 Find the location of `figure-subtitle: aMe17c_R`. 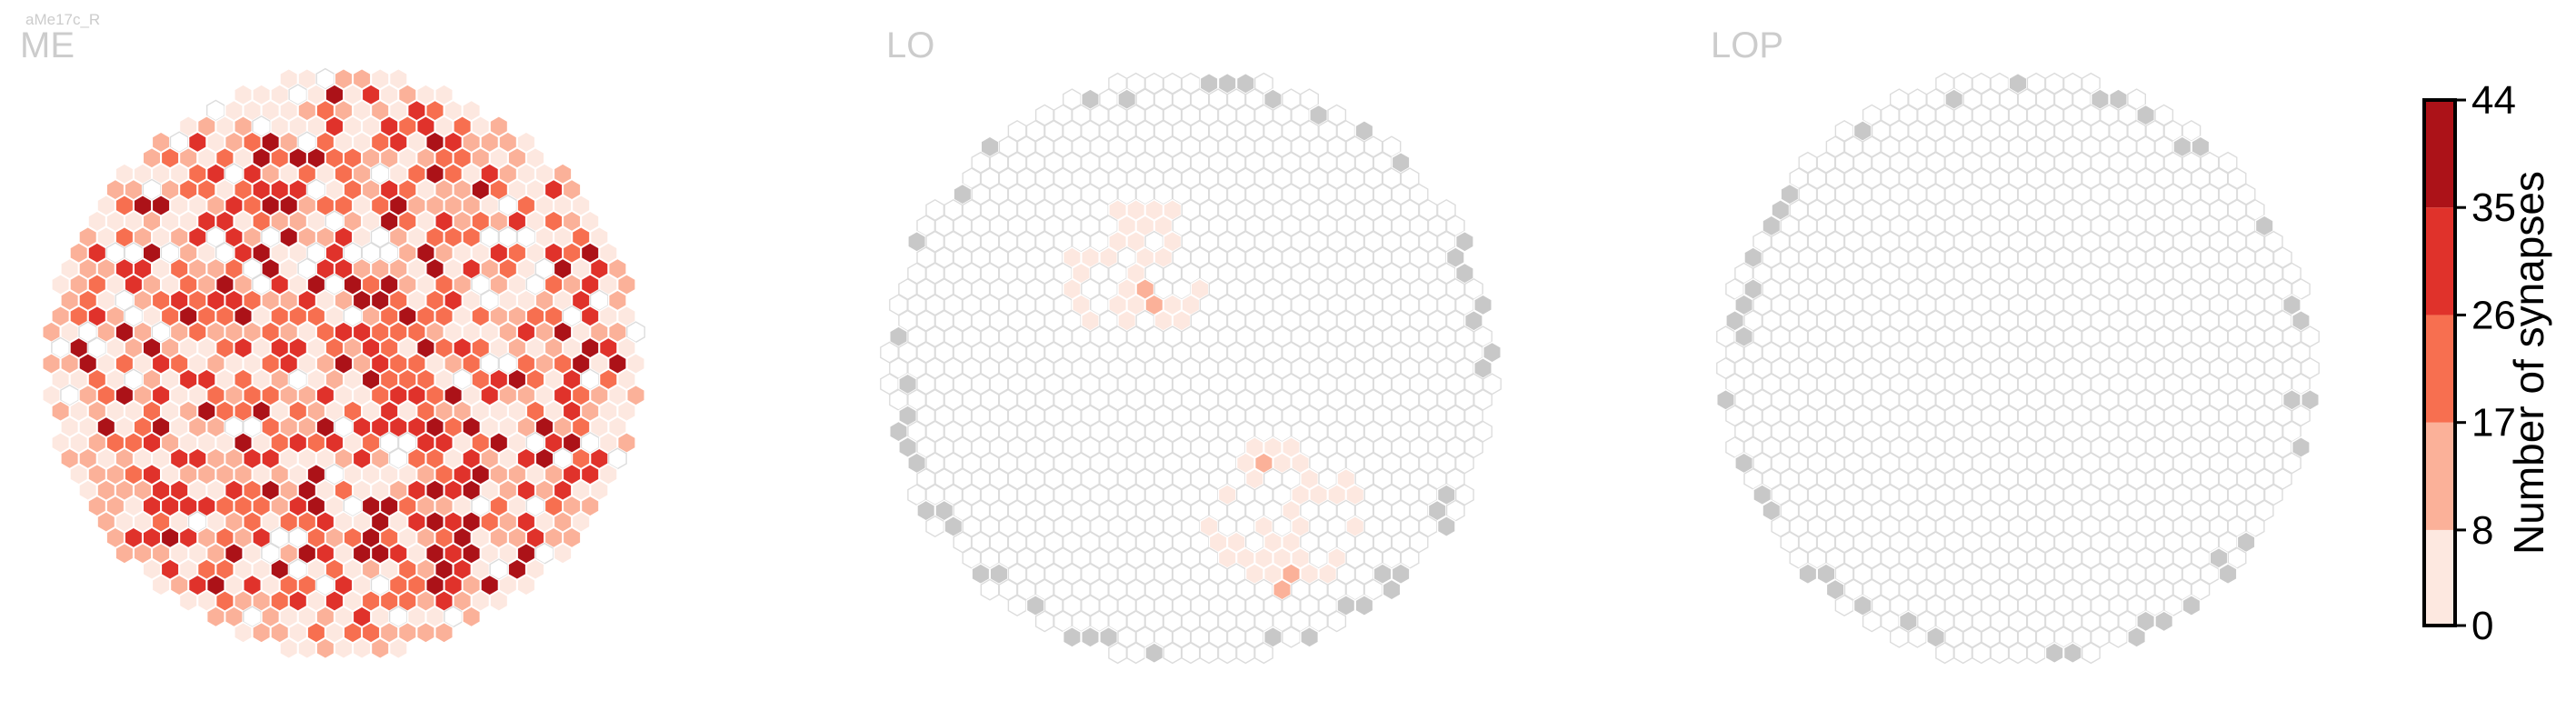

figure-subtitle: aMe17c_R is located at coordinates (62, 19).